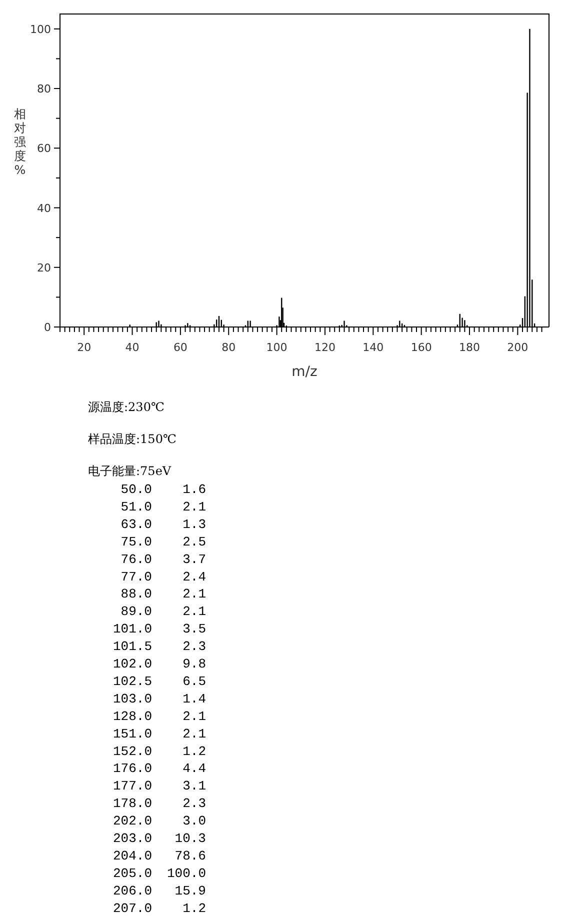 This screenshot has width=570, height=917. I want to click on category-label: 103.0, so click(132, 698).